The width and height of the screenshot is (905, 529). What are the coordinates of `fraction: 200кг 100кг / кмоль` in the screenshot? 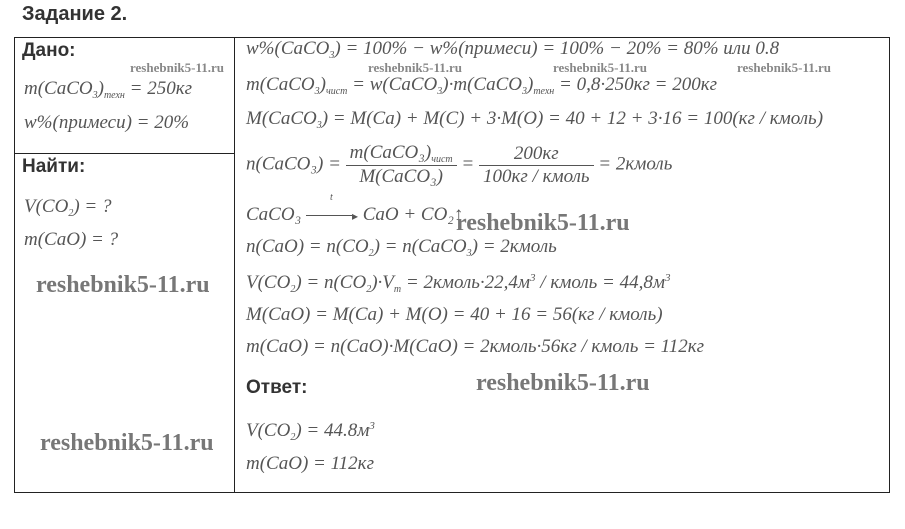 It's located at (536, 165).